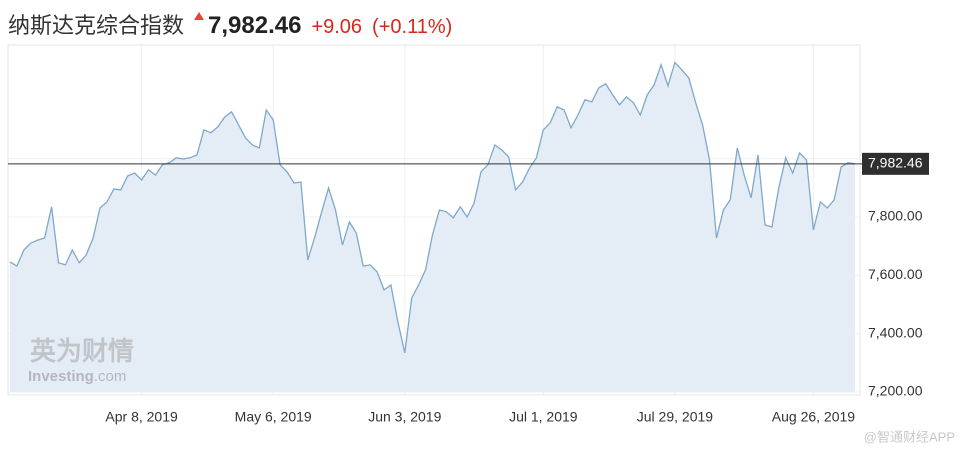 The image size is (960, 455). I want to click on header: 纳斯达克综合指数 7,982.46 +9.06 (+0.11%), so click(230, 24).